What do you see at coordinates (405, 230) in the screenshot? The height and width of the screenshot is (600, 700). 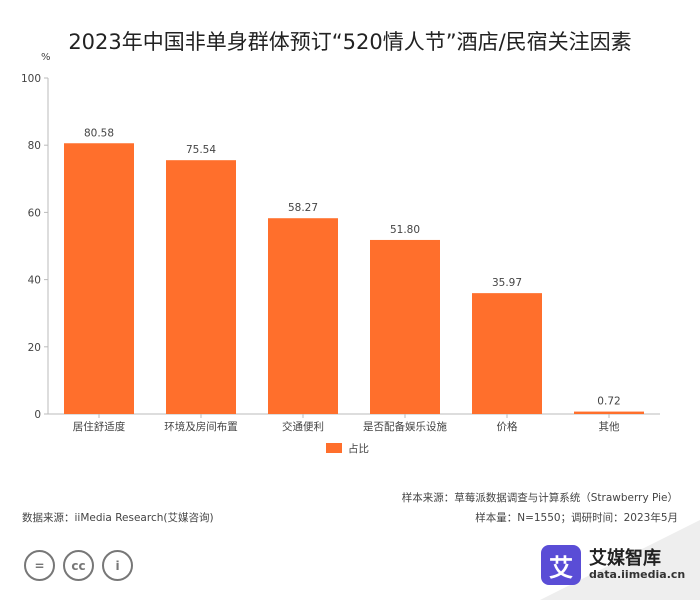 I see `bar-value-label: 51.80` at bounding box center [405, 230].